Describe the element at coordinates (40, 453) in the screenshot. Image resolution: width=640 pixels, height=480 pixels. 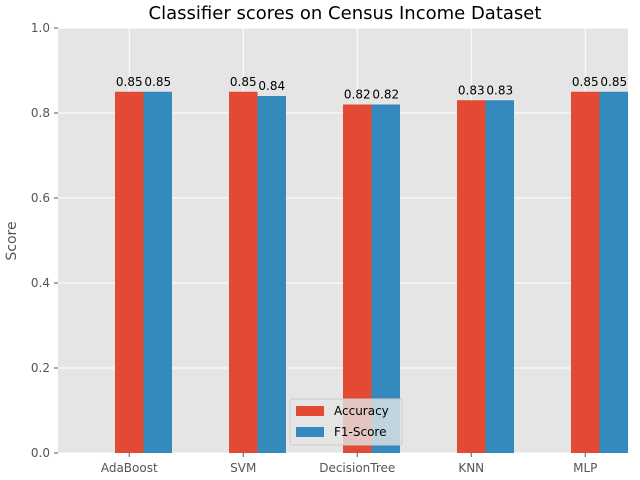
I see `y-tick-label: 0.0` at that location.